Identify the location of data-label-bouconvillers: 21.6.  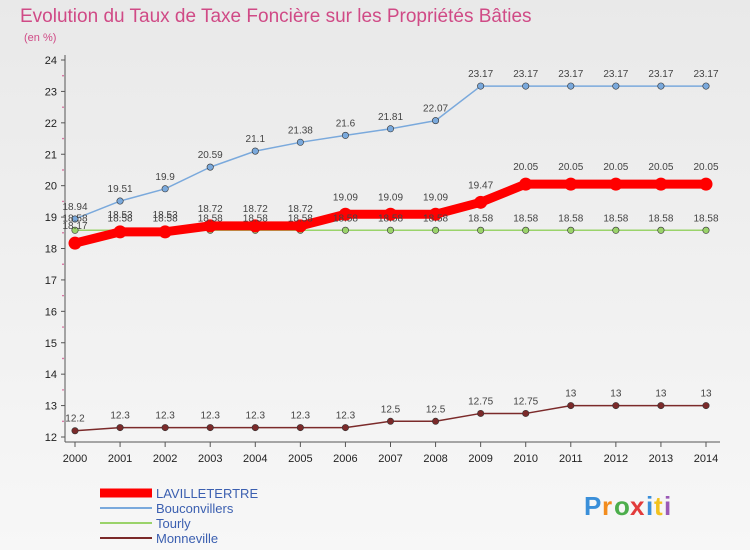
(346, 123).